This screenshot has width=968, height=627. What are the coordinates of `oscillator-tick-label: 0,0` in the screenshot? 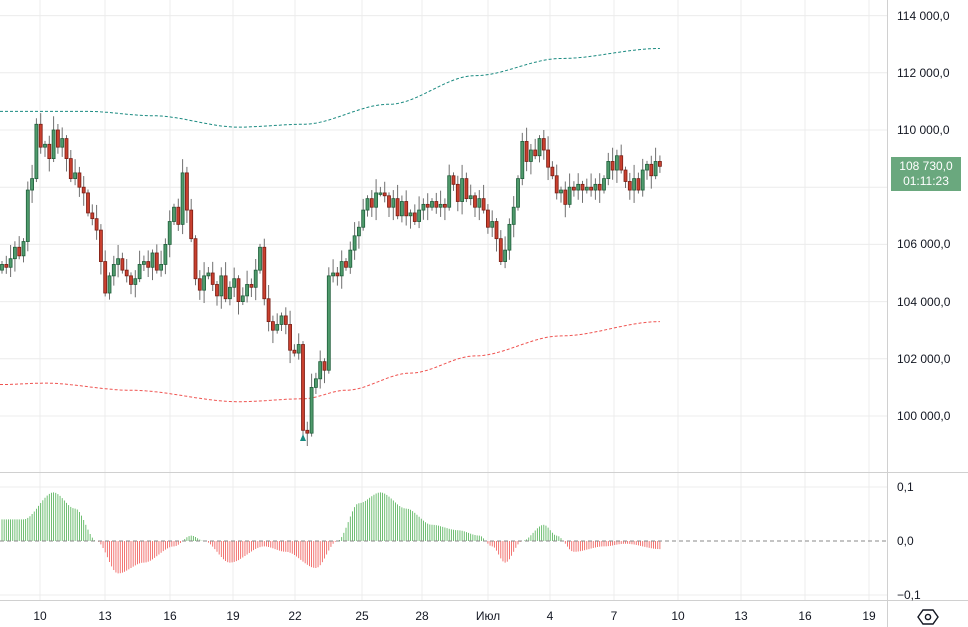 It's located at (905, 541).